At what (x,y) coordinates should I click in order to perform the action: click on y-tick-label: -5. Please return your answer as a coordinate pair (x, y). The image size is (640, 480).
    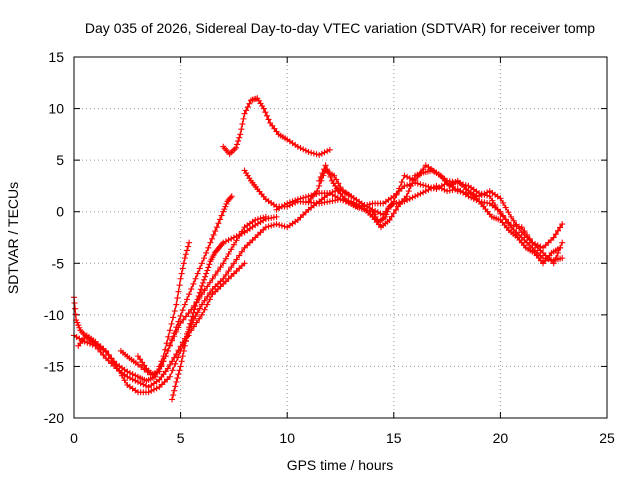
    Looking at the image, I should click on (58, 263).